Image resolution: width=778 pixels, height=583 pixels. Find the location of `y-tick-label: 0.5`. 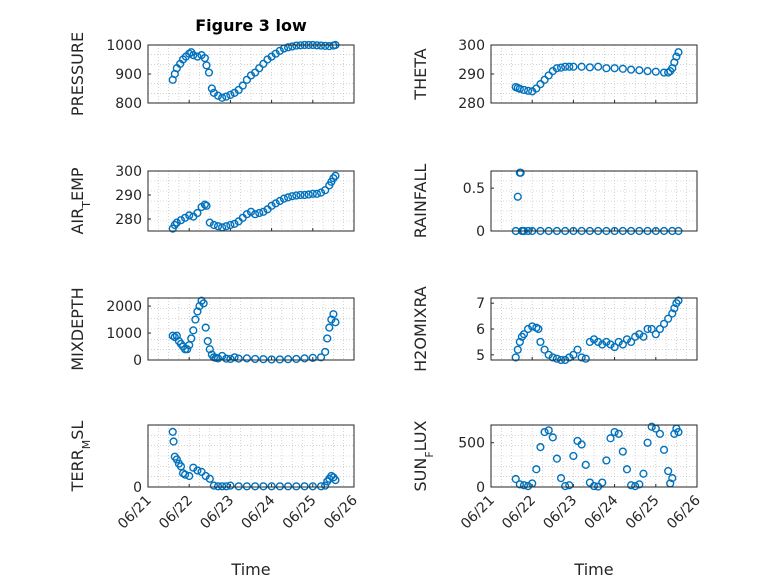

y-tick-label: 0.5 is located at coordinates (474, 189).